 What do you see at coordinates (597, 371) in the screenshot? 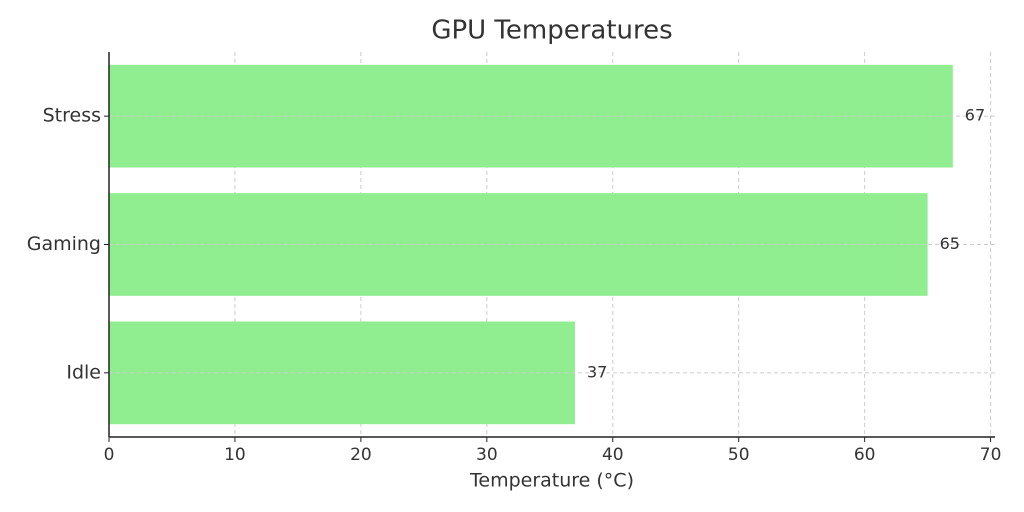
I see `value-label: 37` at bounding box center [597, 371].